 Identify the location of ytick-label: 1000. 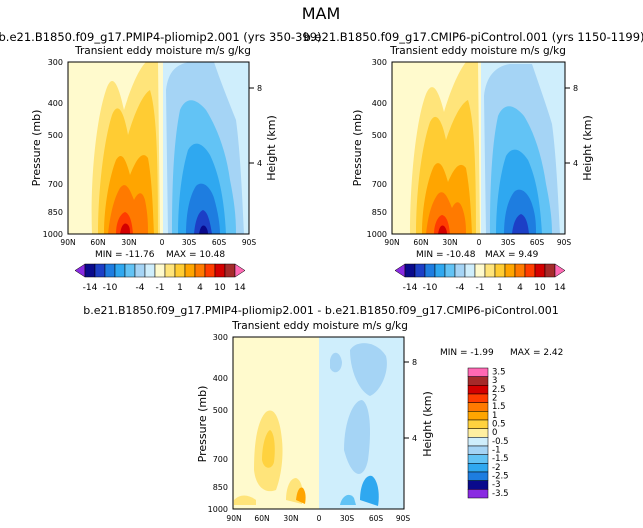
(53, 234).